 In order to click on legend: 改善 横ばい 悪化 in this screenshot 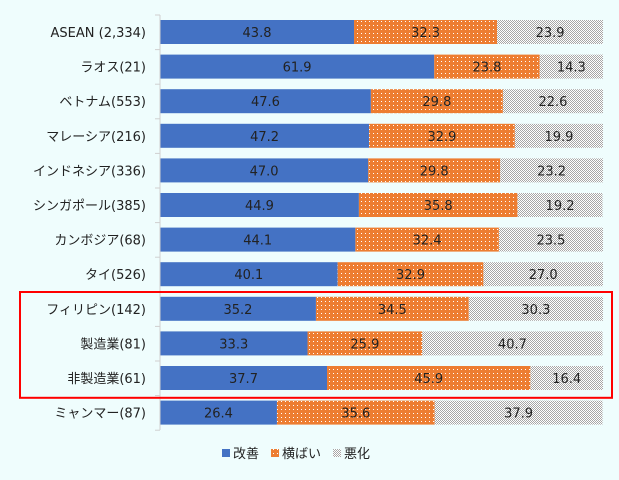, I will do `click(296, 454)`.